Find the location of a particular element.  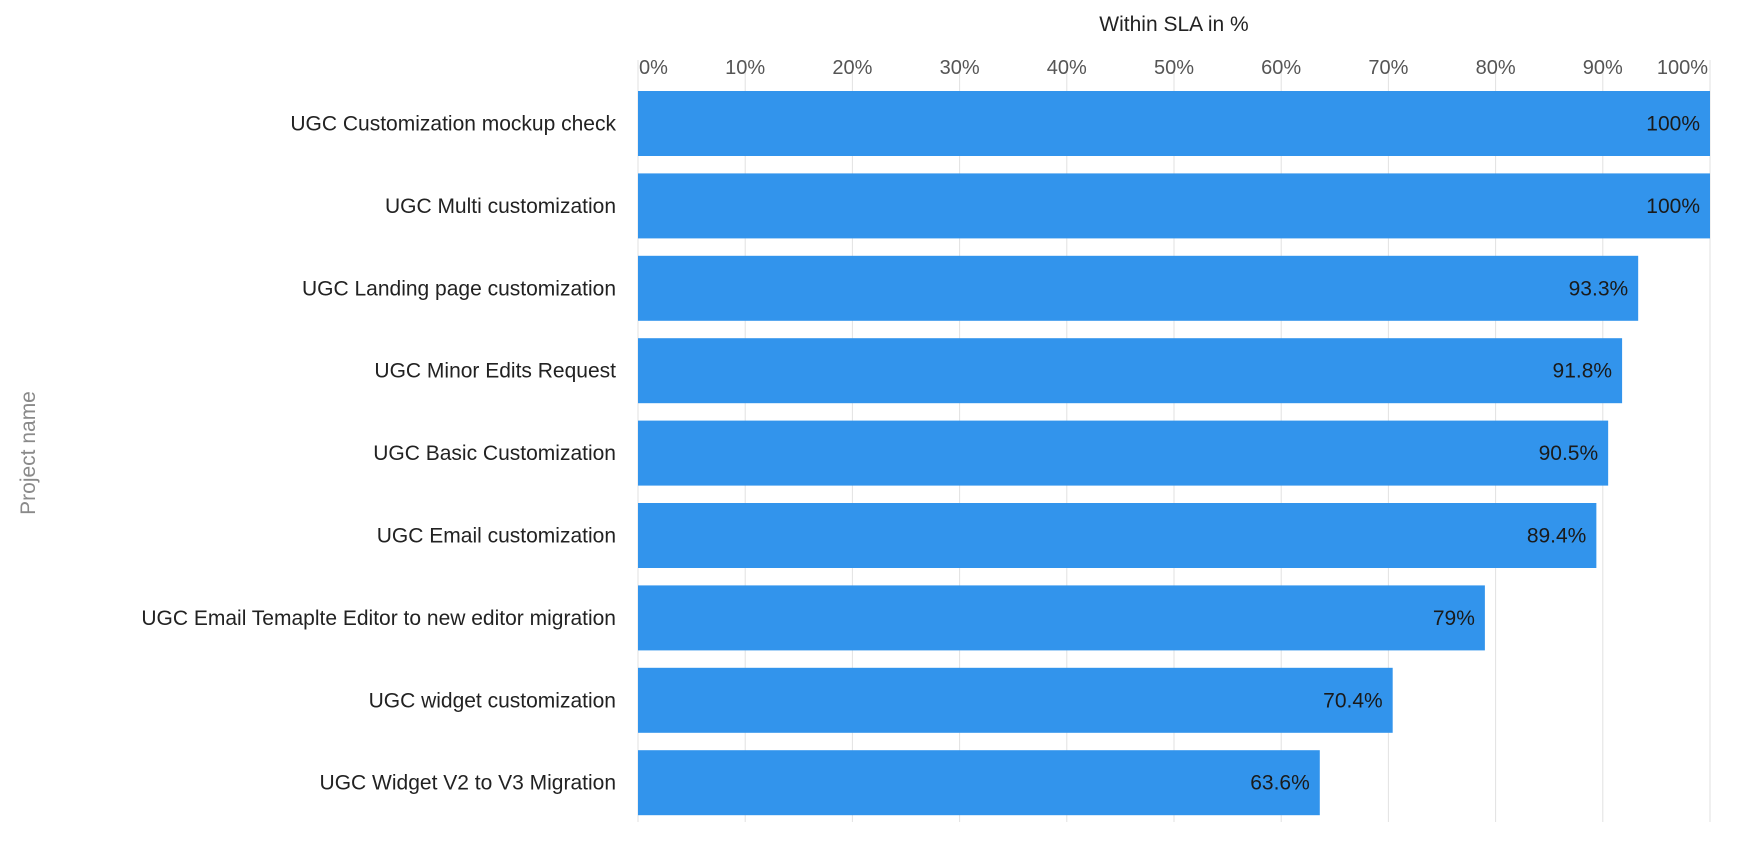

x-tick-label: 0% is located at coordinates (653, 68).